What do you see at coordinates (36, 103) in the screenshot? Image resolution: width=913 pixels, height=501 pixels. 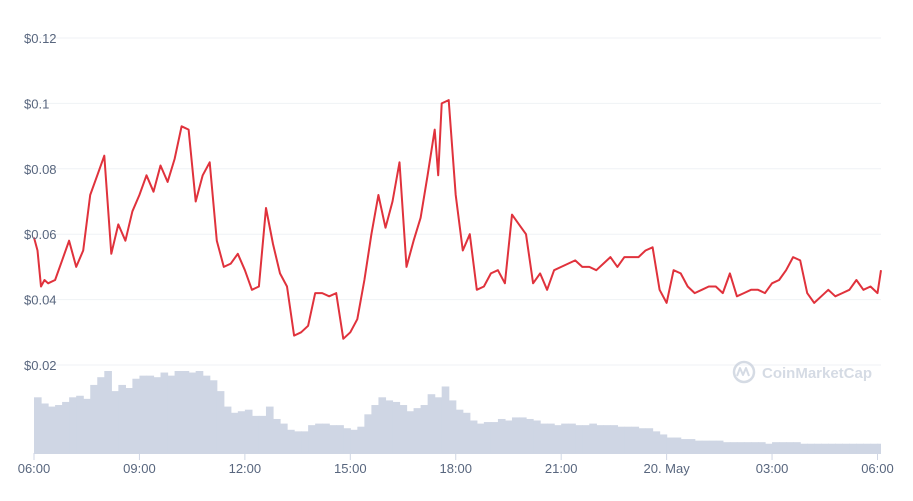 I see `y-tick-label: $0.1` at bounding box center [36, 103].